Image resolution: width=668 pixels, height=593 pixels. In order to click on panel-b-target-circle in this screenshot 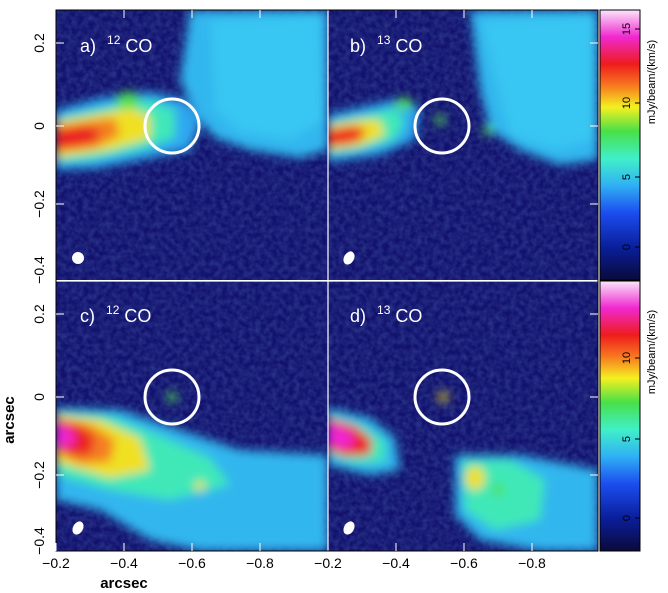, I will do `click(442, 126)`.